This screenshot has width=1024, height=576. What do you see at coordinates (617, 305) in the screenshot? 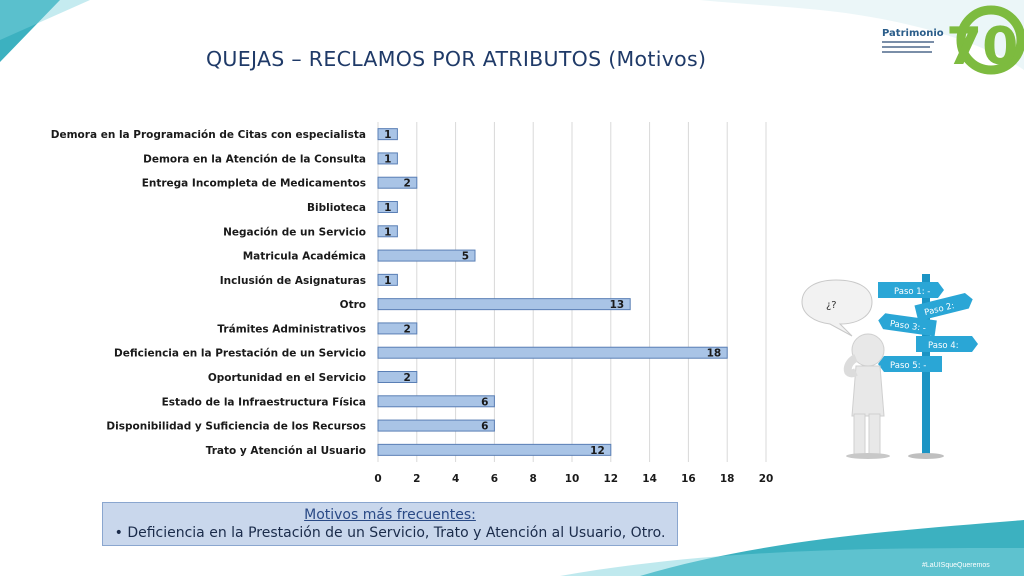
I see `data-label: 13` at bounding box center [617, 305].